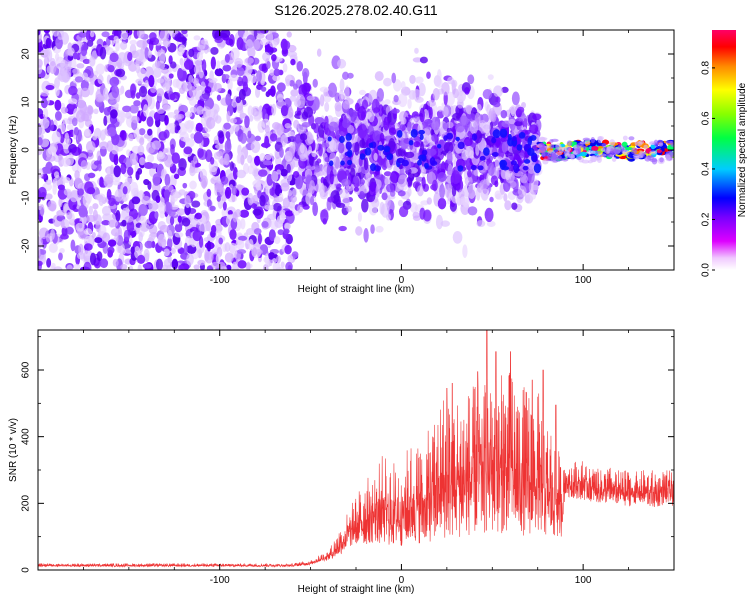 The width and height of the screenshot is (750, 600). What do you see at coordinates (724, 150) in the screenshot?
I see `colorbar-gradient` at bounding box center [724, 150].